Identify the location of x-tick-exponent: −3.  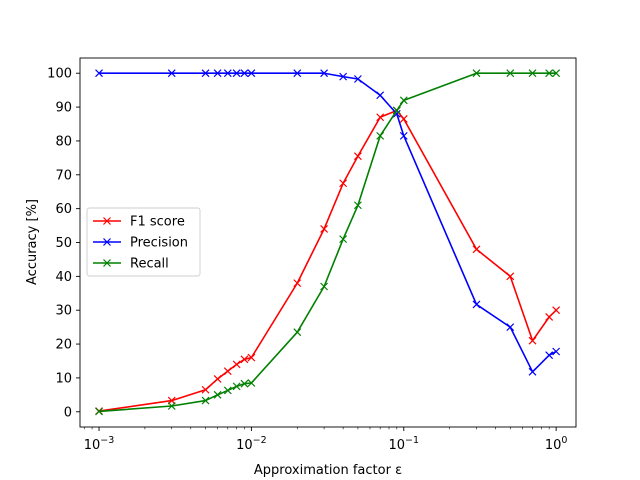
(107, 440).